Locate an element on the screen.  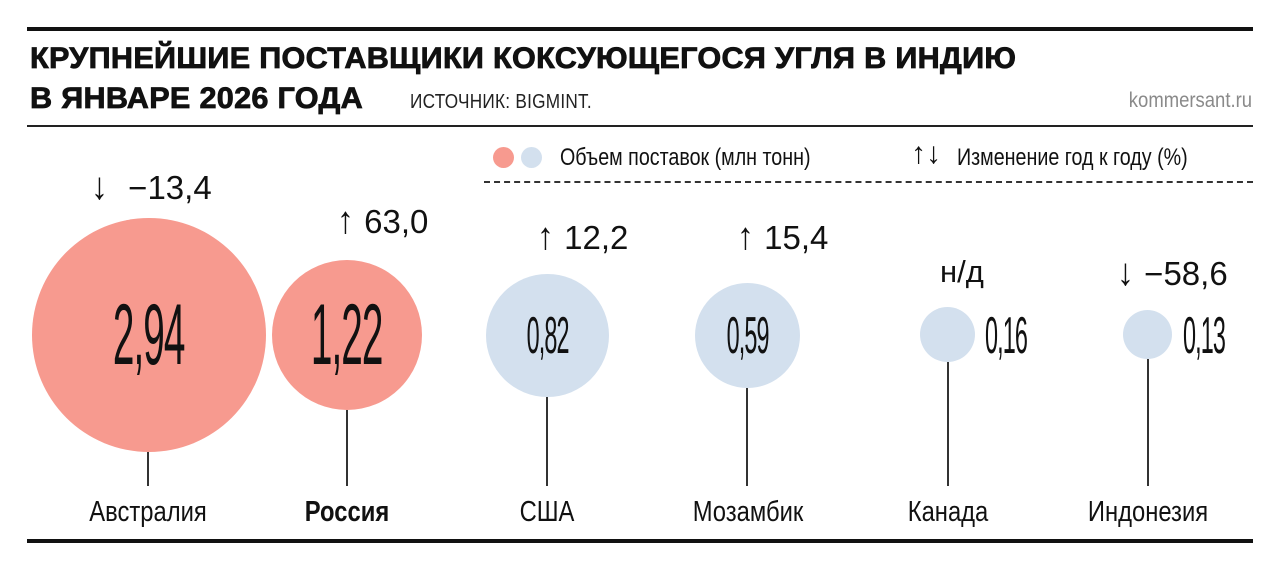
stem-canada is located at coordinates (948, 424).